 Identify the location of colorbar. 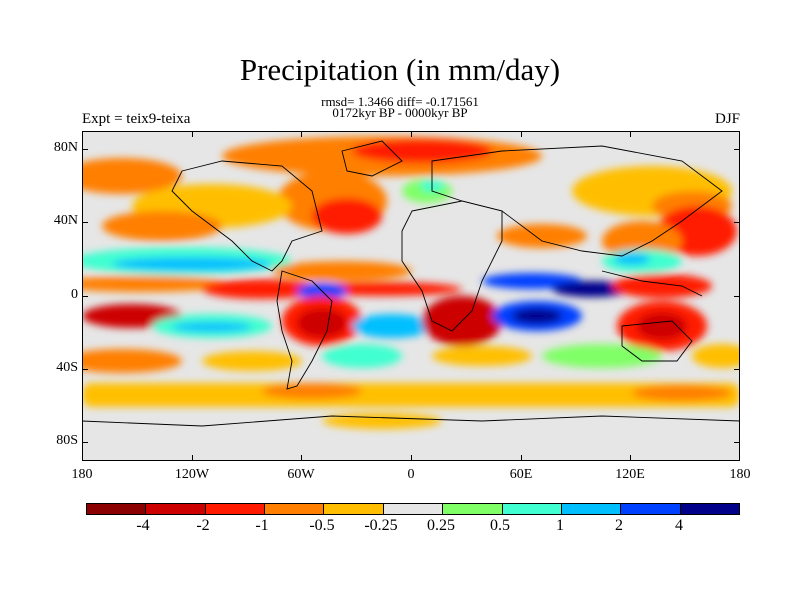
(413, 509).